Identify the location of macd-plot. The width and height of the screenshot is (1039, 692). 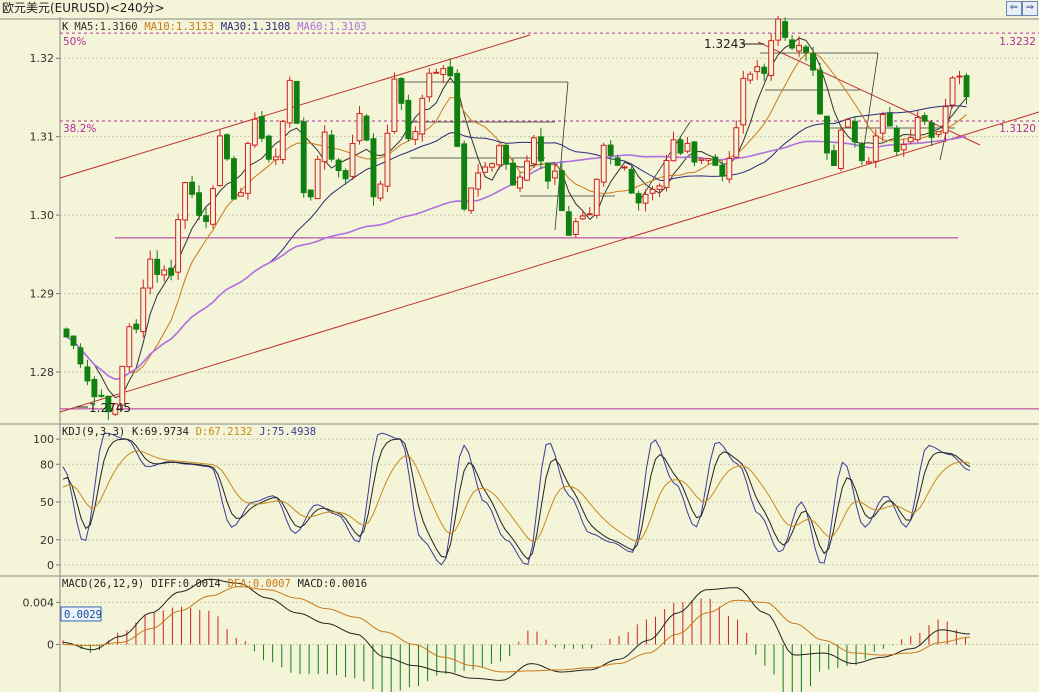
(515, 635).